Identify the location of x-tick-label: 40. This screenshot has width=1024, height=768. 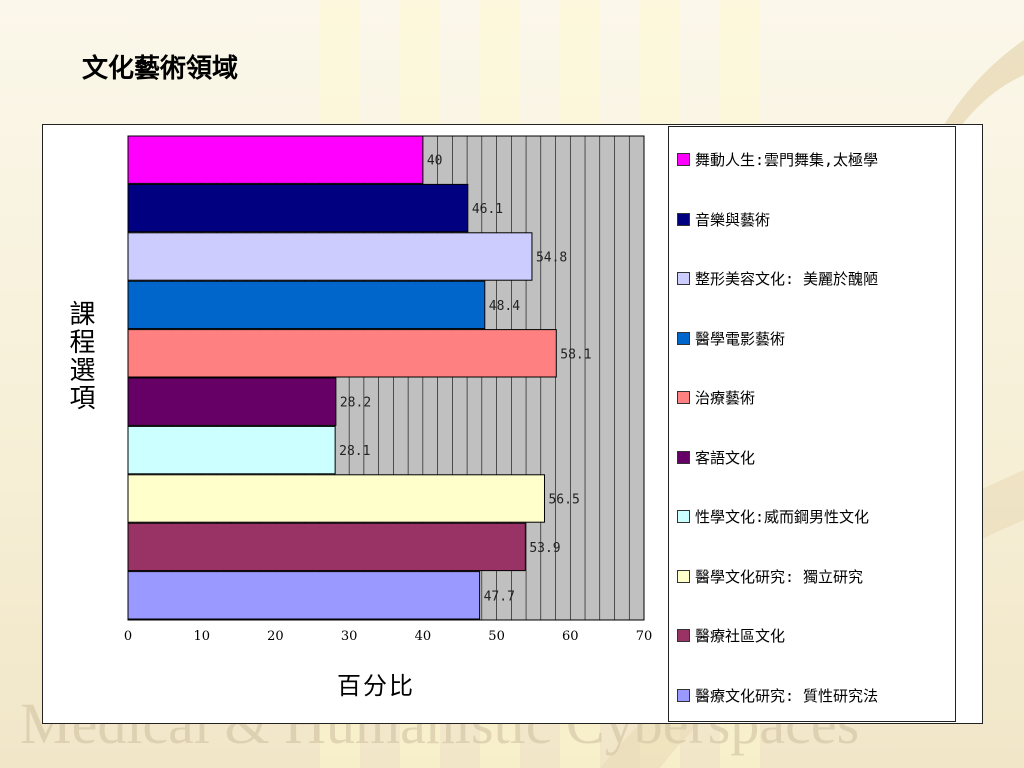
(423, 636).